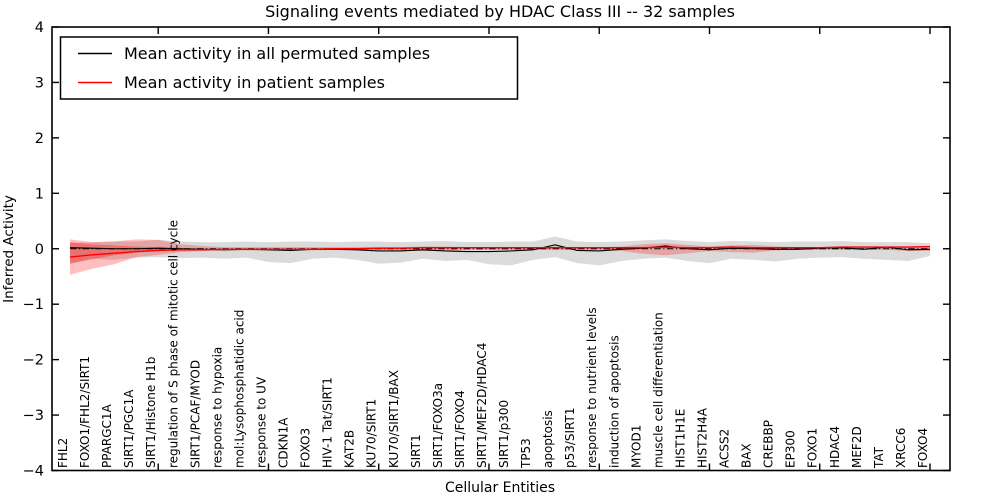 The height and width of the screenshot is (500, 1000). What do you see at coordinates (151, 412) in the screenshot?
I see `category-label: SIRT1/Histone H1b` at bounding box center [151, 412].